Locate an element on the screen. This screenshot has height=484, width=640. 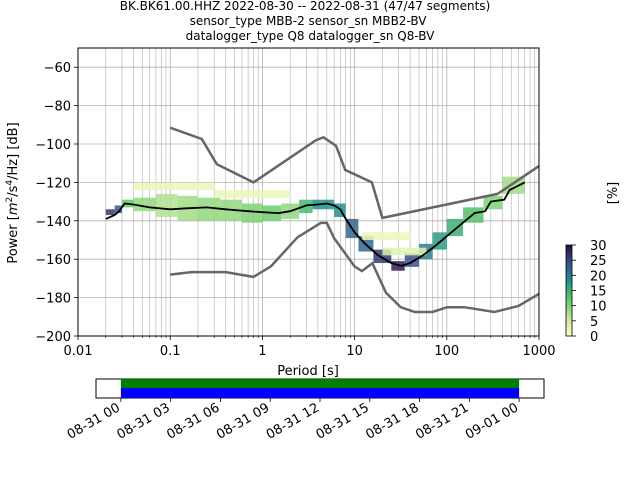
timeline-coverage-blue is located at coordinates (320, 393).